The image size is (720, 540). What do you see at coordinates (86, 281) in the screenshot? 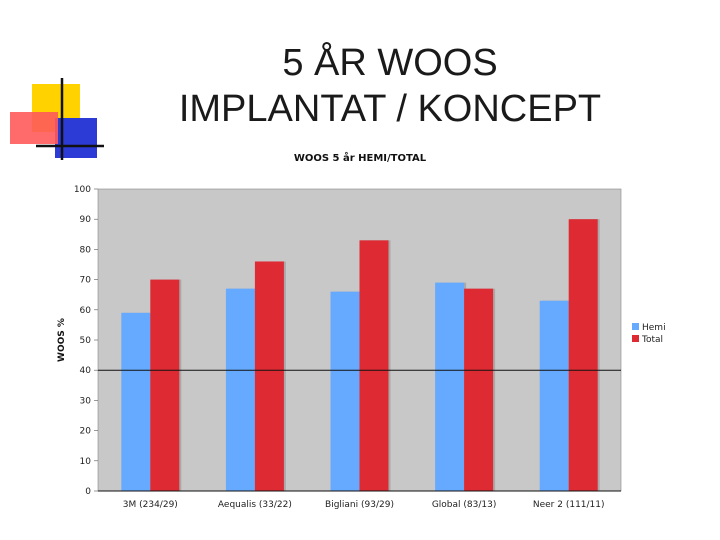
I see `y-tick-label: 70` at bounding box center [86, 281].